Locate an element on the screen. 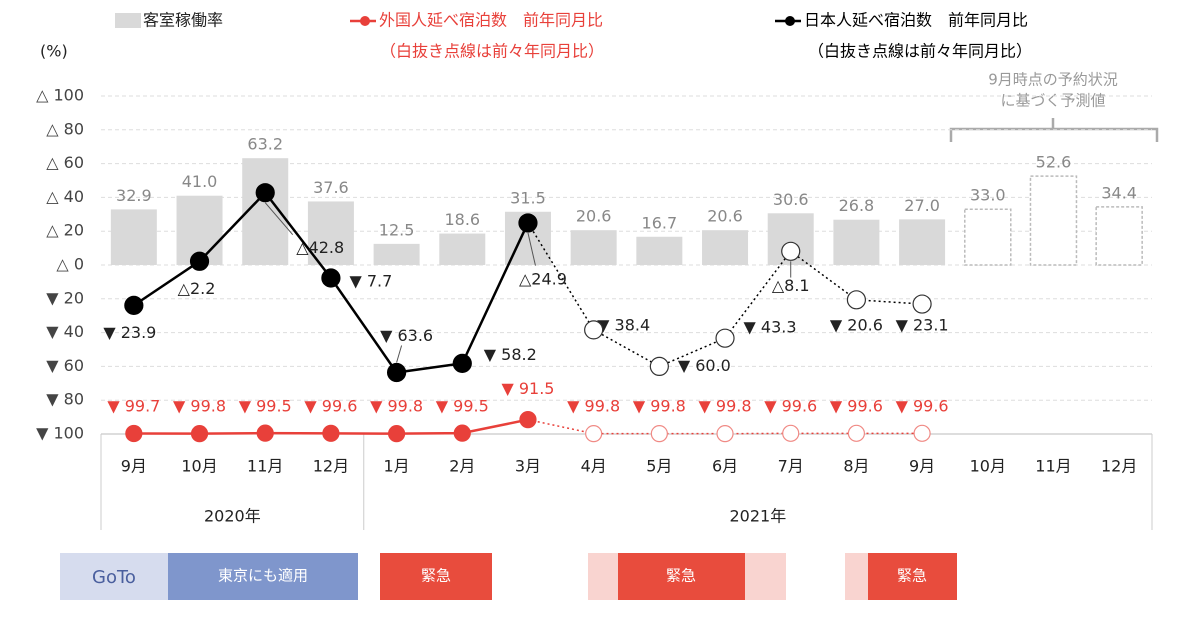 This screenshot has width=1200, height=630. point-label: ▼ 23.9 is located at coordinates (129, 332).